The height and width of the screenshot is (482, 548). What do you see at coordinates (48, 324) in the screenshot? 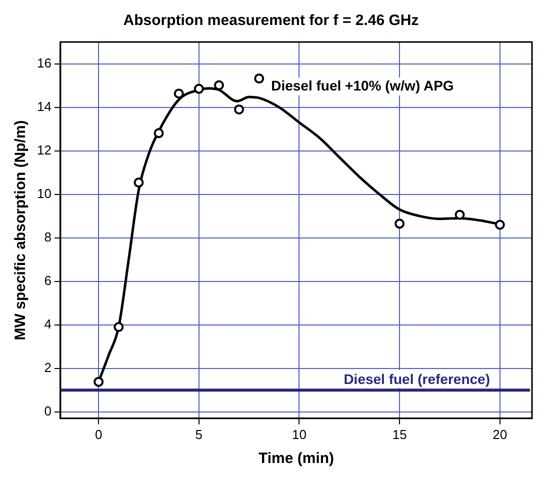
I see `y-tick-label: 4` at bounding box center [48, 324].